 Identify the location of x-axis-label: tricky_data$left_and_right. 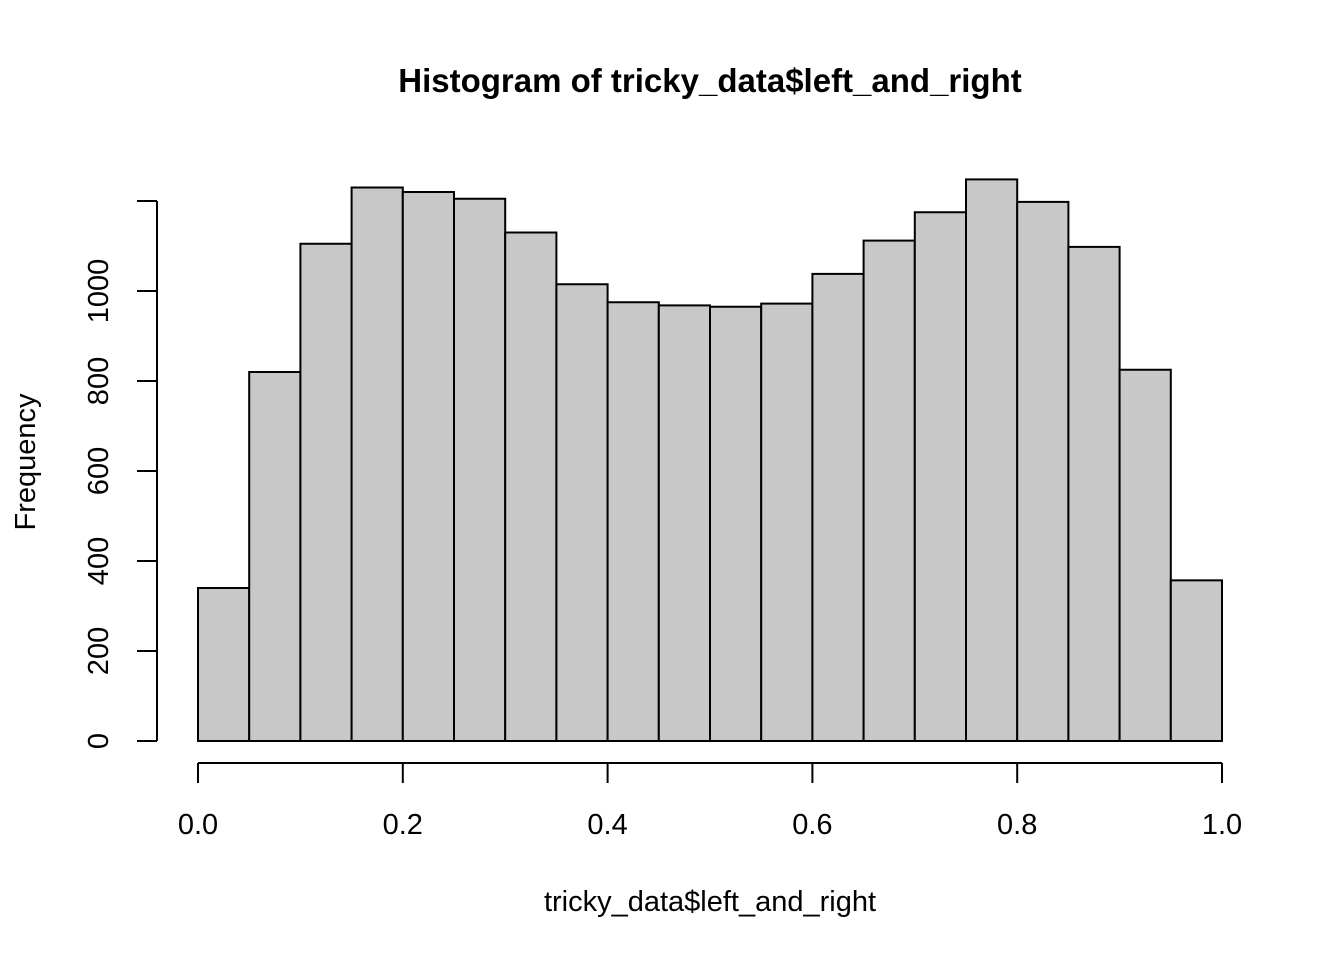
(710, 902).